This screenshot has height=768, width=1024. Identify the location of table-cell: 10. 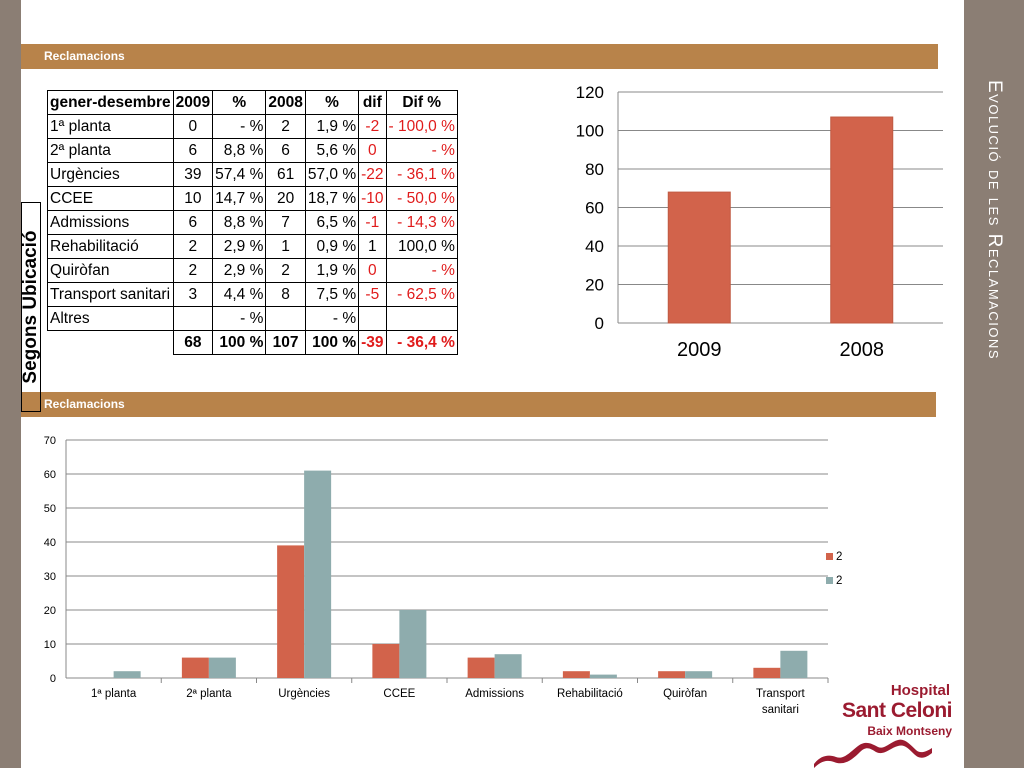
(193, 198).